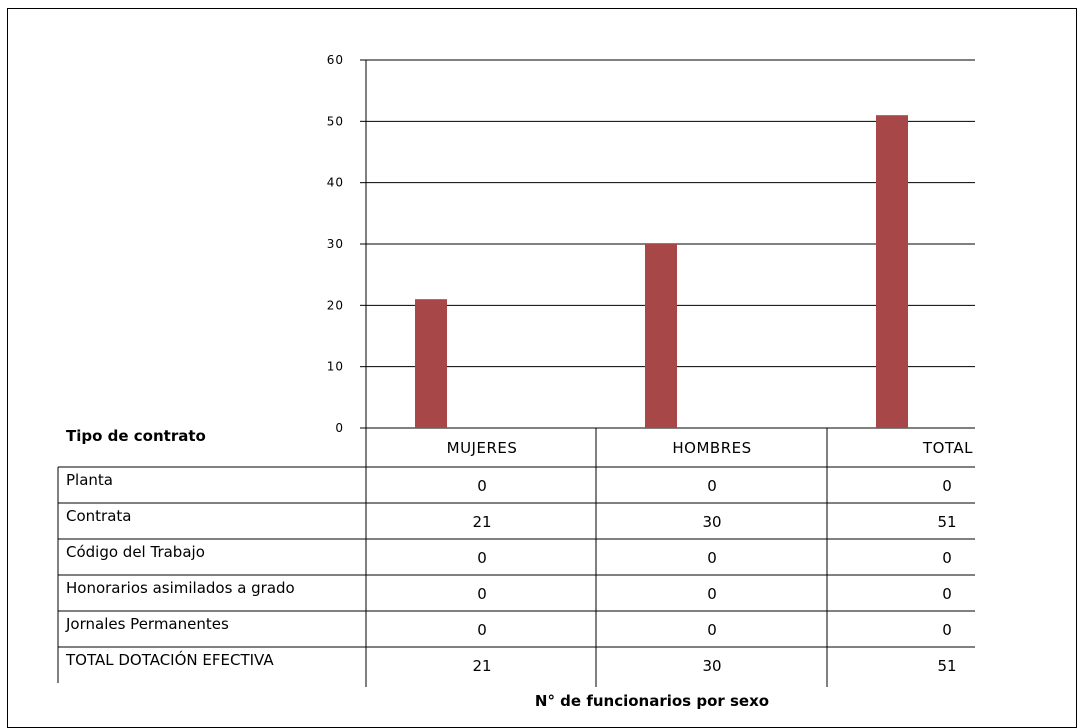 This screenshot has height=728, width=1087. What do you see at coordinates (135, 552) in the screenshot?
I see `row-label: Código del Trabajo` at bounding box center [135, 552].